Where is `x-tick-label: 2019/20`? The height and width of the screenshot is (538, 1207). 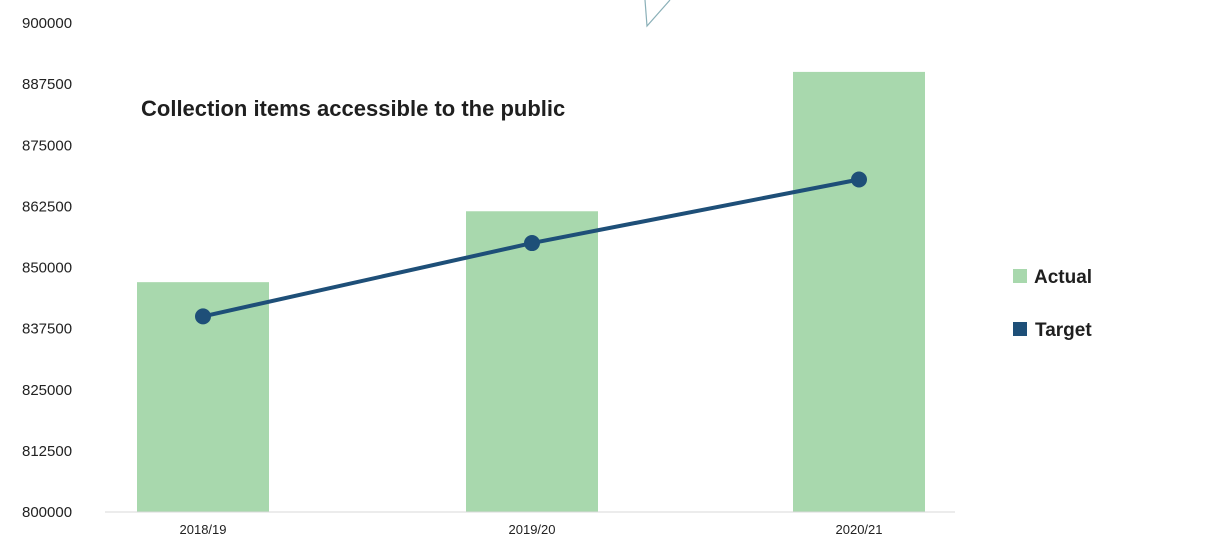 x-tick-label: 2019/20 is located at coordinates (532, 529).